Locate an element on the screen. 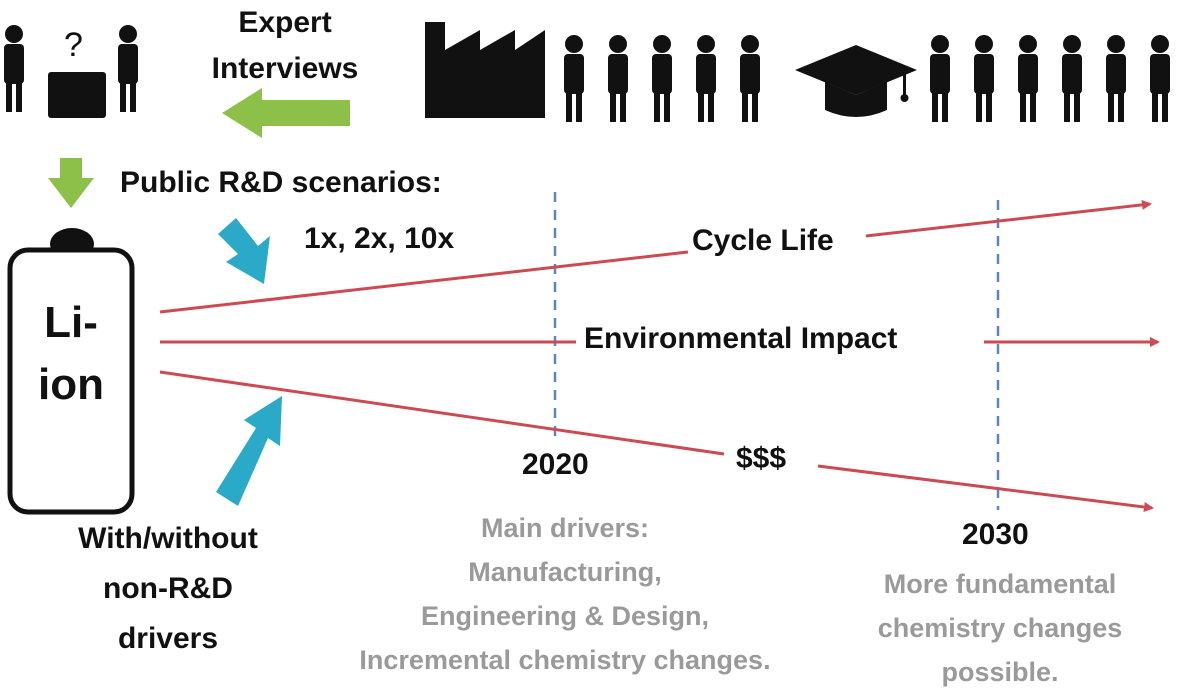 The image size is (1200, 692). year-2020-label: 2020 is located at coordinates (555, 464).